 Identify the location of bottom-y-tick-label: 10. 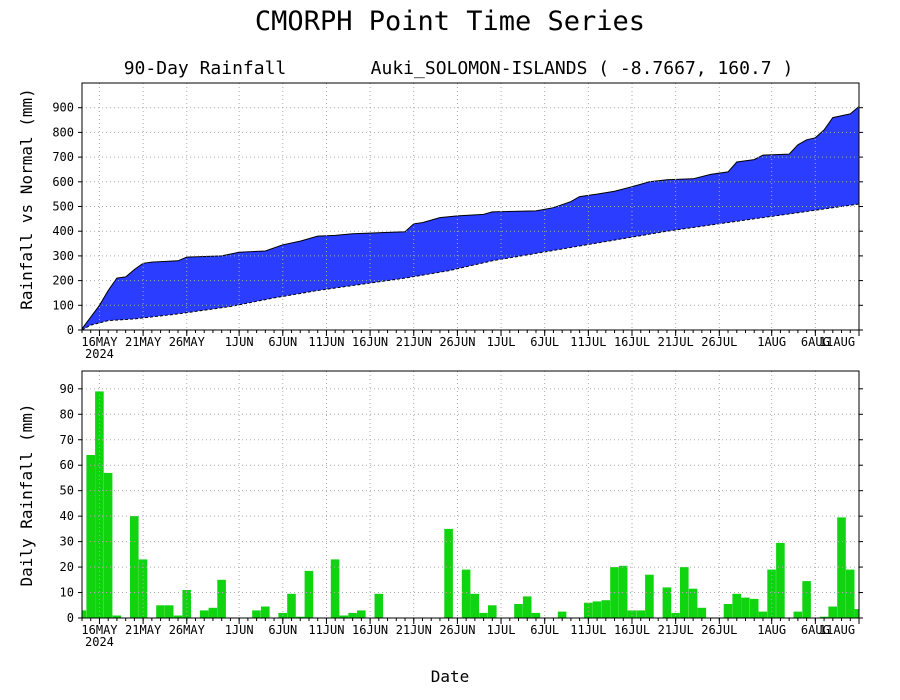
(67, 593).